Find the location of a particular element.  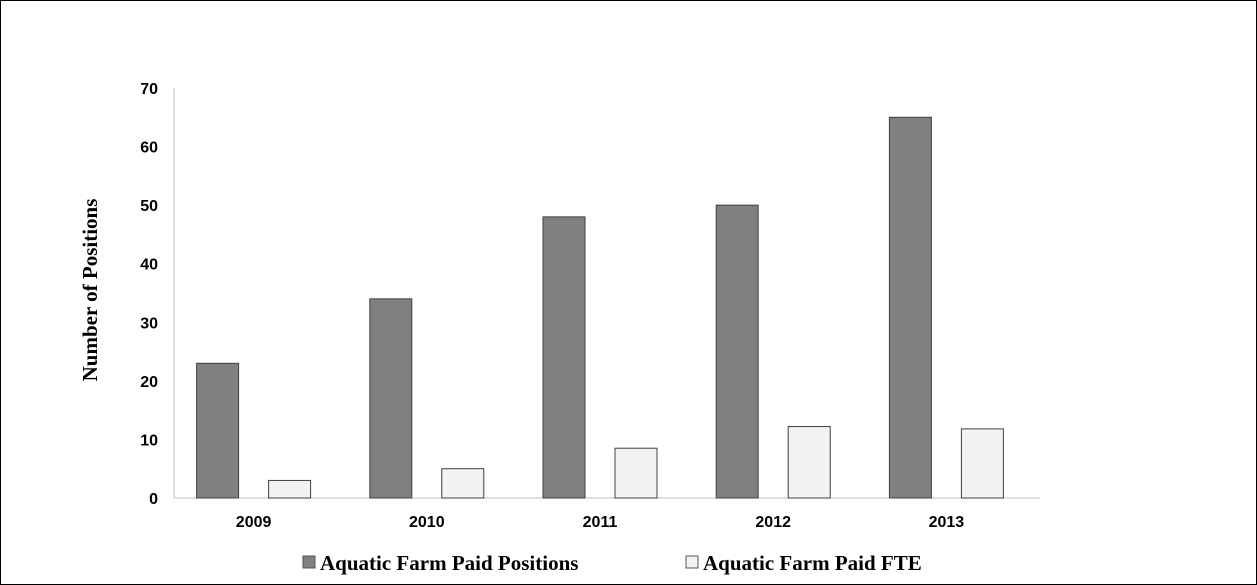

x-tick-label: 2009 is located at coordinates (254, 522).